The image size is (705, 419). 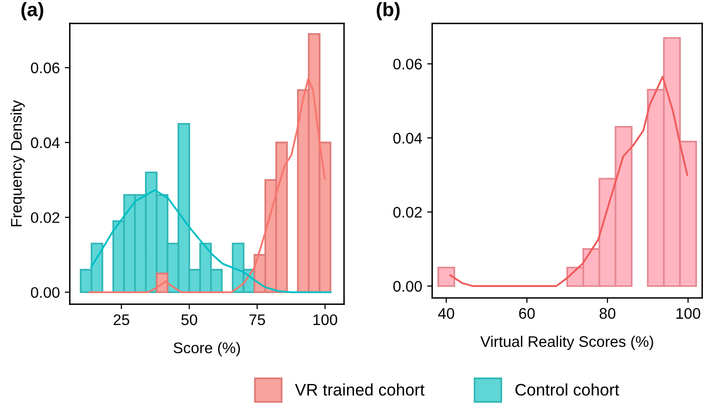 What do you see at coordinates (608, 313) in the screenshot?
I see `x-tick-label: 80` at bounding box center [608, 313].